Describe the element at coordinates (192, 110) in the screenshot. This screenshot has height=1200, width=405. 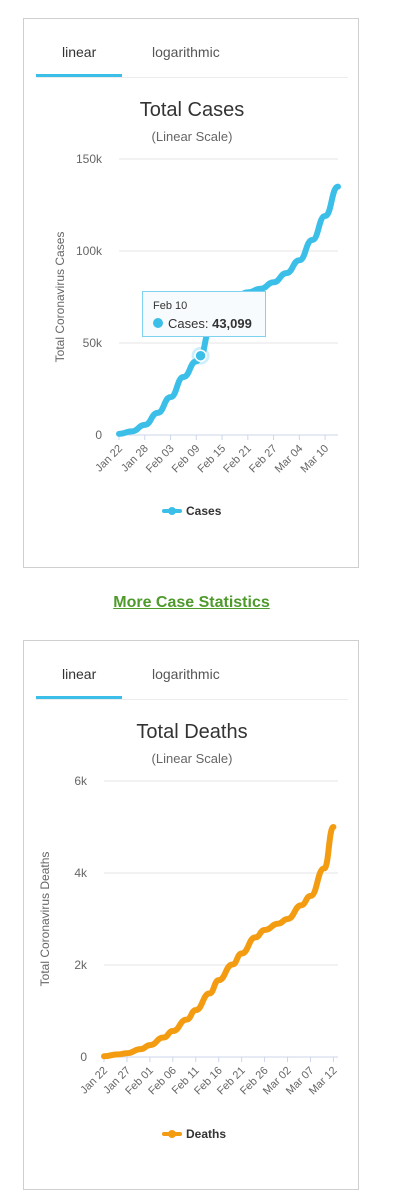
I see `chart-title: Total Cases` at that location.